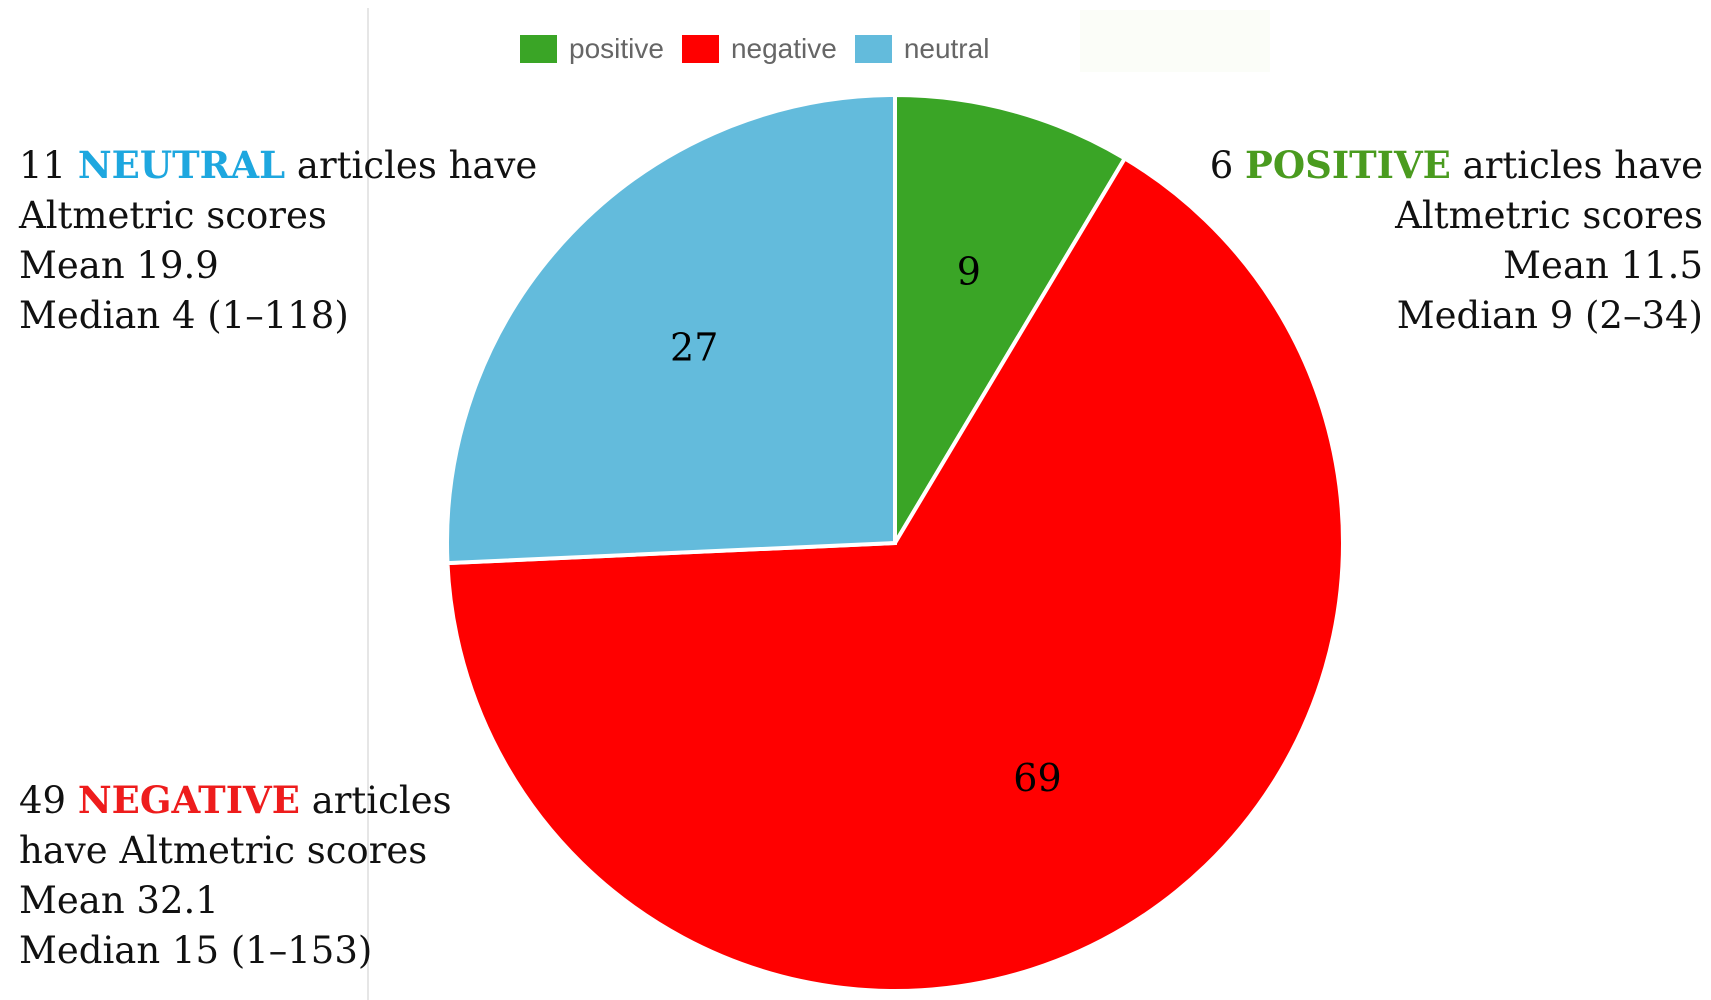 This screenshot has height=1000, width=1711. I want to click on neutral-annotation-line1: 11 NEUTRAL articles have, so click(278, 165).